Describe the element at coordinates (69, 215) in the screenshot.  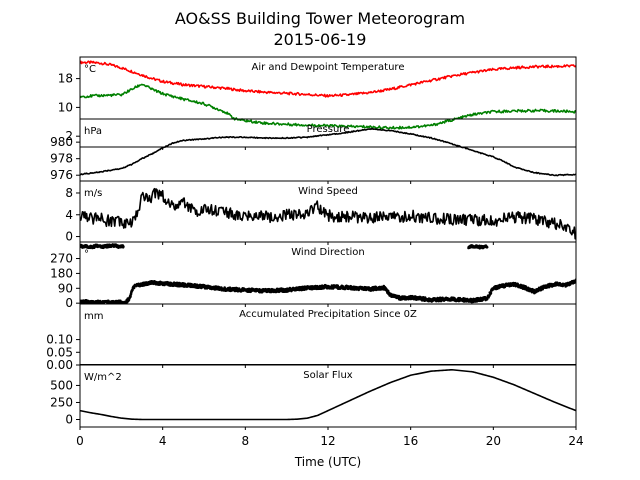
I see `wind-speed-ytick-label: 4` at that location.